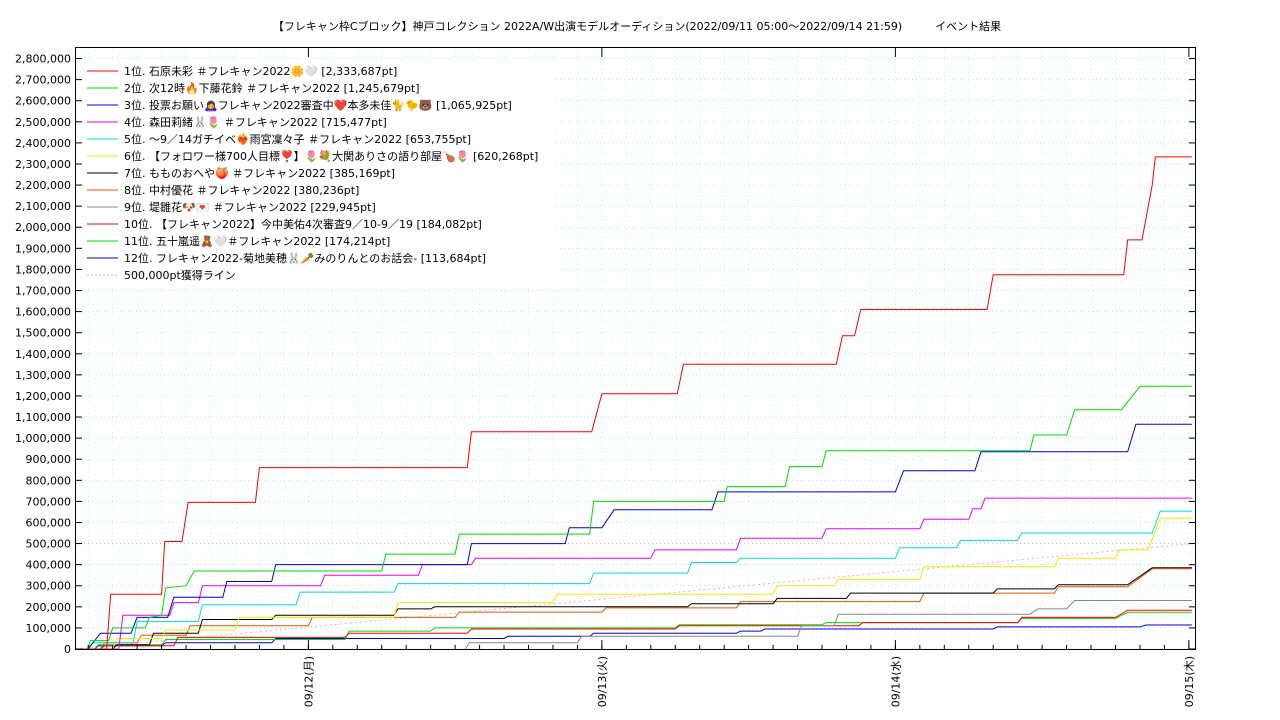 The height and width of the screenshot is (720, 1280). I want to click on reference-line, so click(633, 596).